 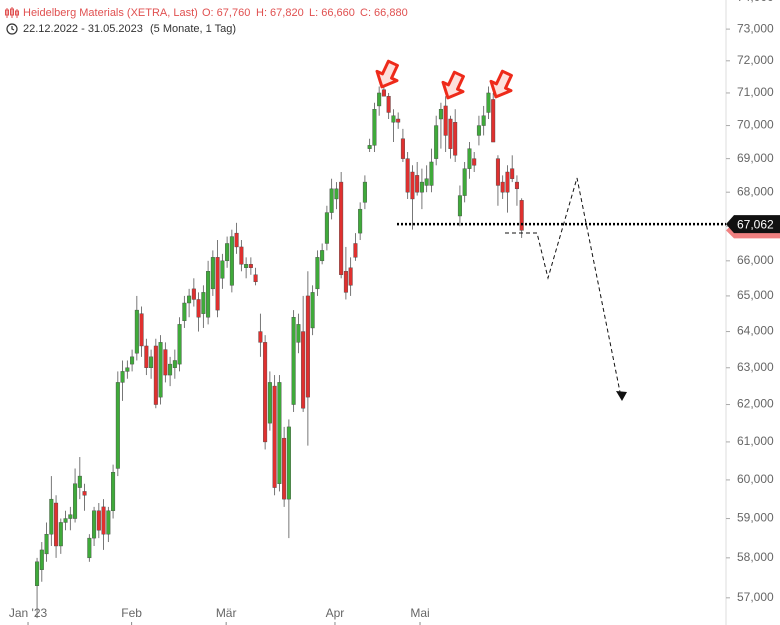 What do you see at coordinates (384, 13) in the screenshot?
I see `ohlc-label: C: 66,880` at bounding box center [384, 13].